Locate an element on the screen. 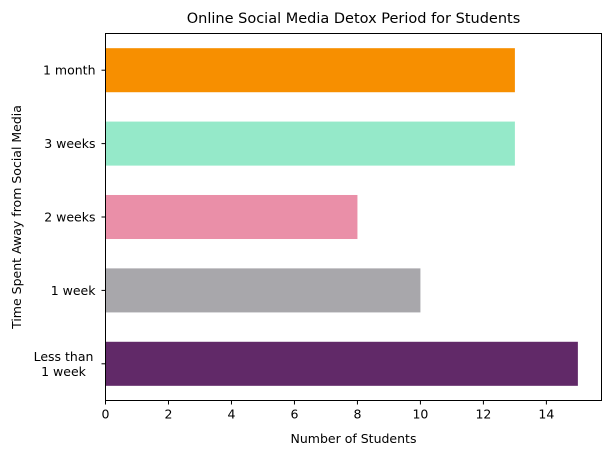 This screenshot has width=611, height=455. y-tick-label-1-0: 1 week is located at coordinates (74, 290).